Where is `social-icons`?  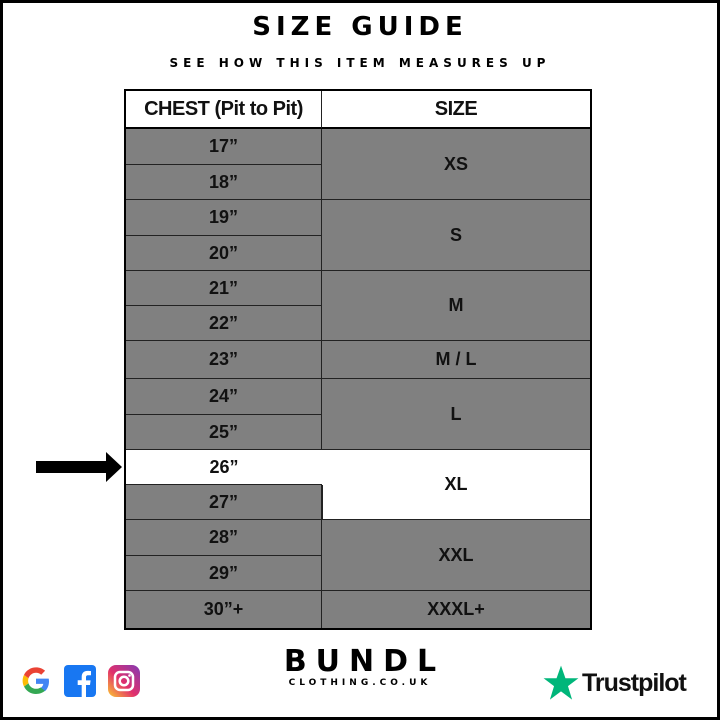 social-icons is located at coordinates (80, 681).